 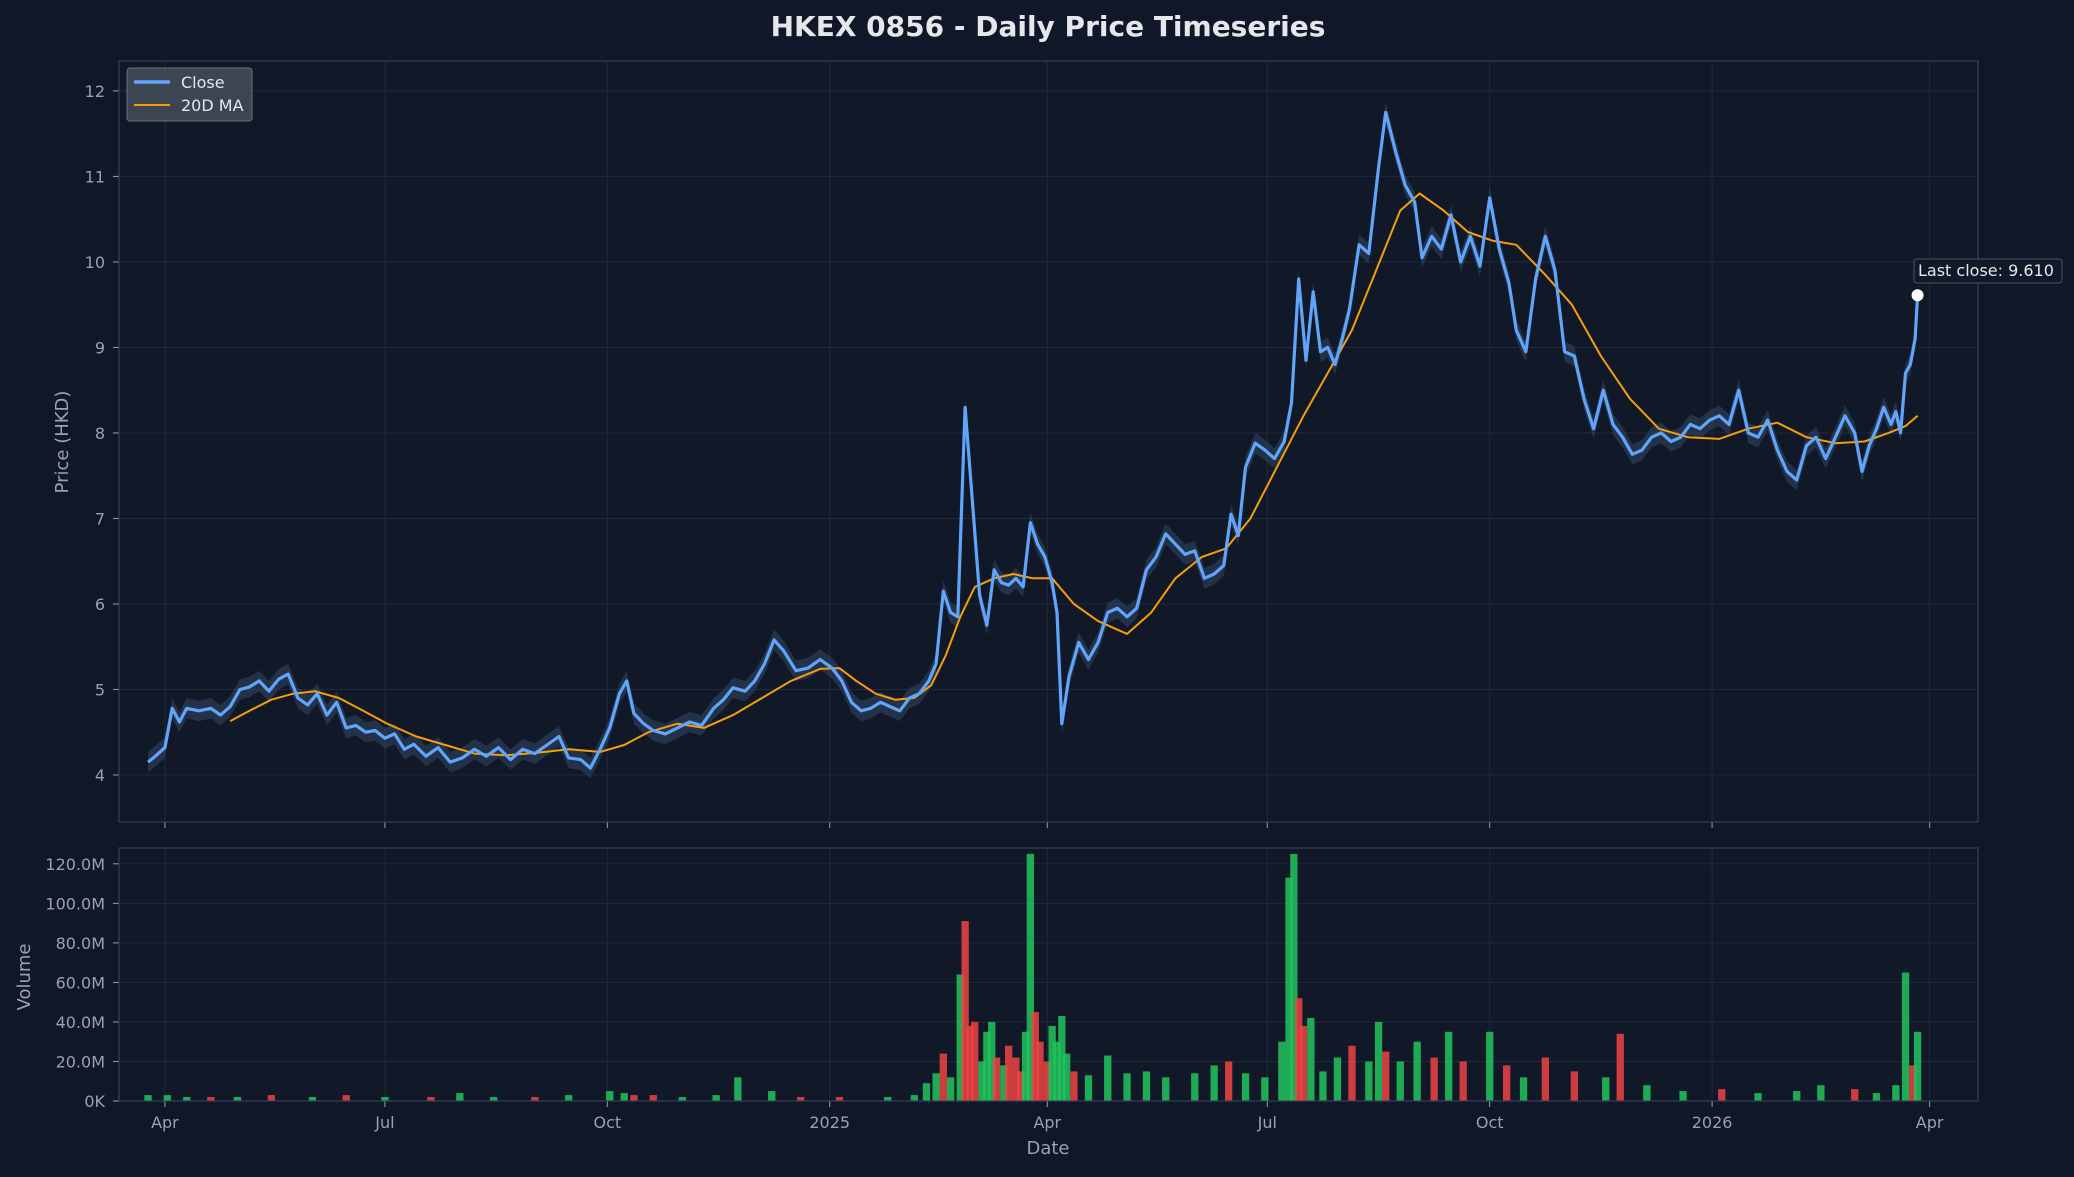 I want to click on volume-y-axis-label: Volume, so click(x=24, y=977).